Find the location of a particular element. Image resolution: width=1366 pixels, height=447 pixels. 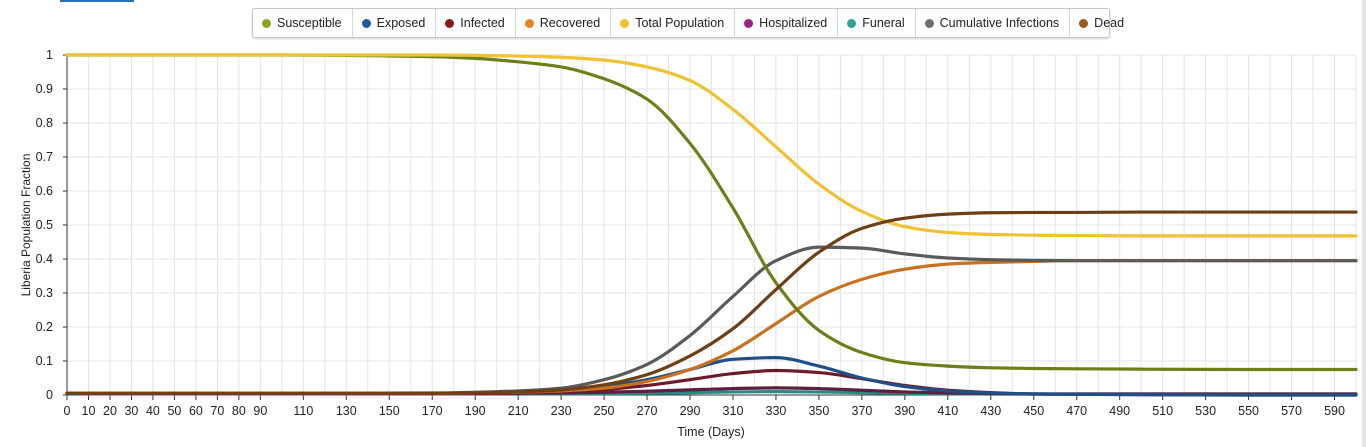

x-tick-label: 110 is located at coordinates (303, 411).